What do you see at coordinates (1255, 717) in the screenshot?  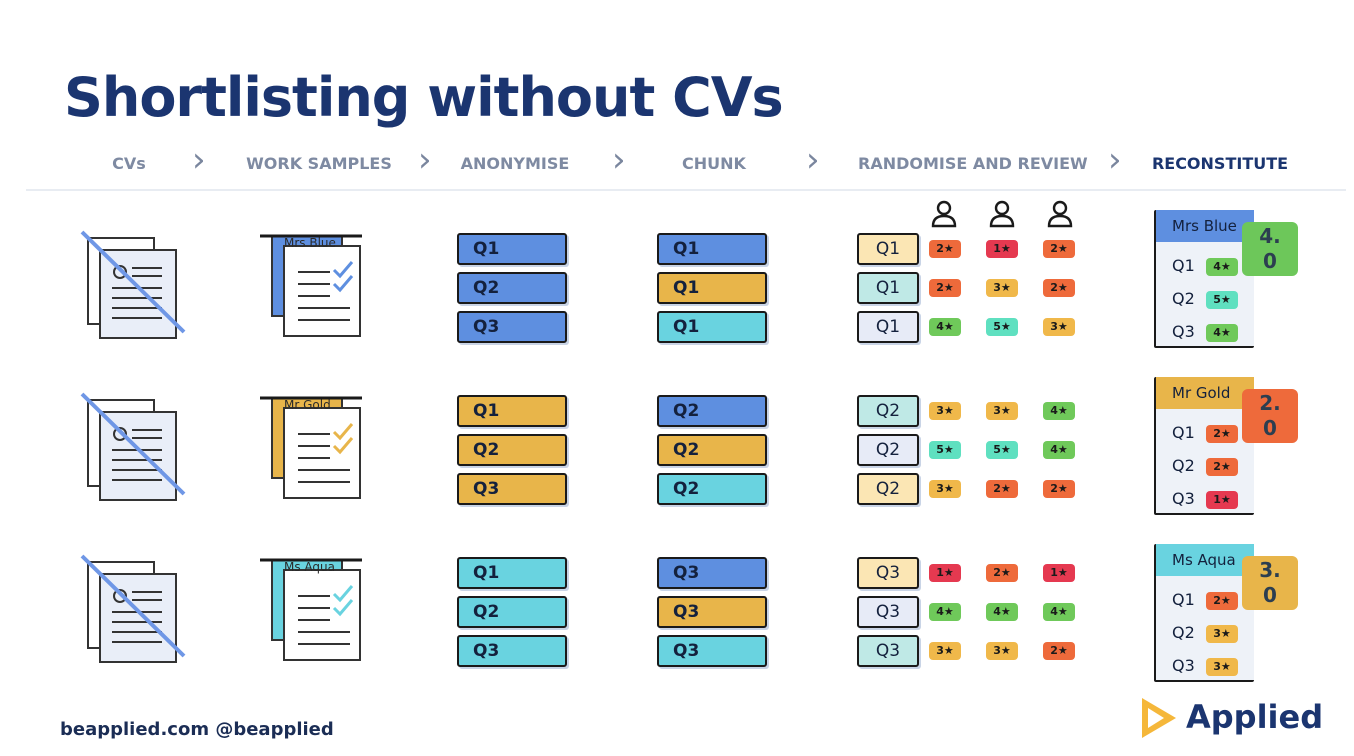 I see `applied-logo-text: Applied` at bounding box center [1255, 717].